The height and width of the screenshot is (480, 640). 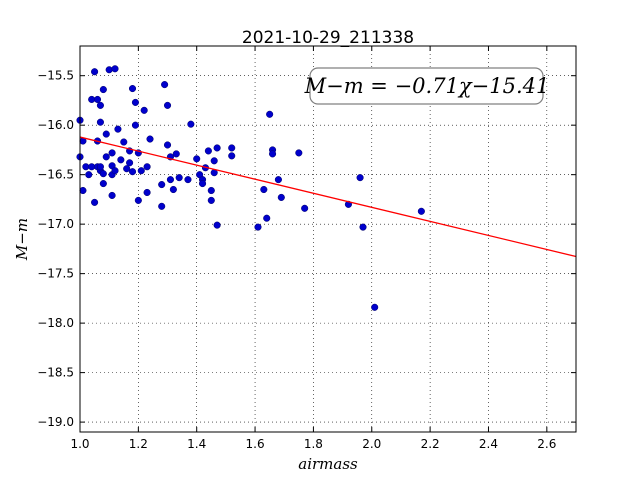 I want to click on x-tick-label: 1.4, so click(x=196, y=444).